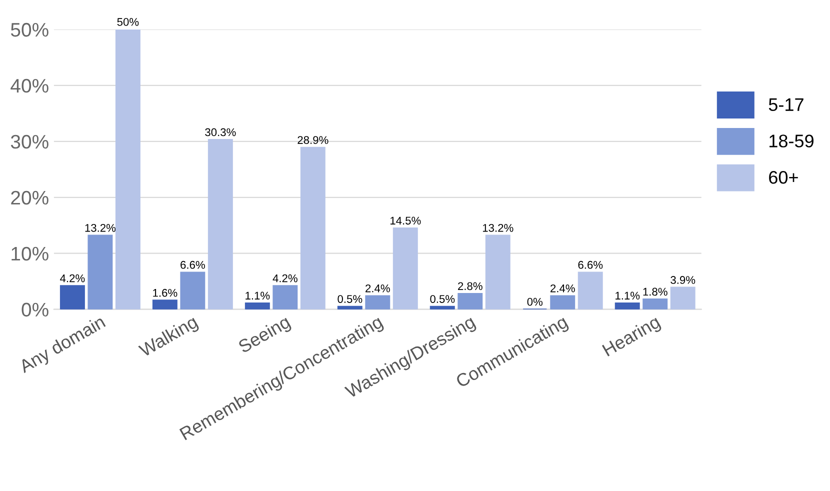  What do you see at coordinates (30, 253) in the screenshot?
I see `y-tick-label: 10%` at bounding box center [30, 253].